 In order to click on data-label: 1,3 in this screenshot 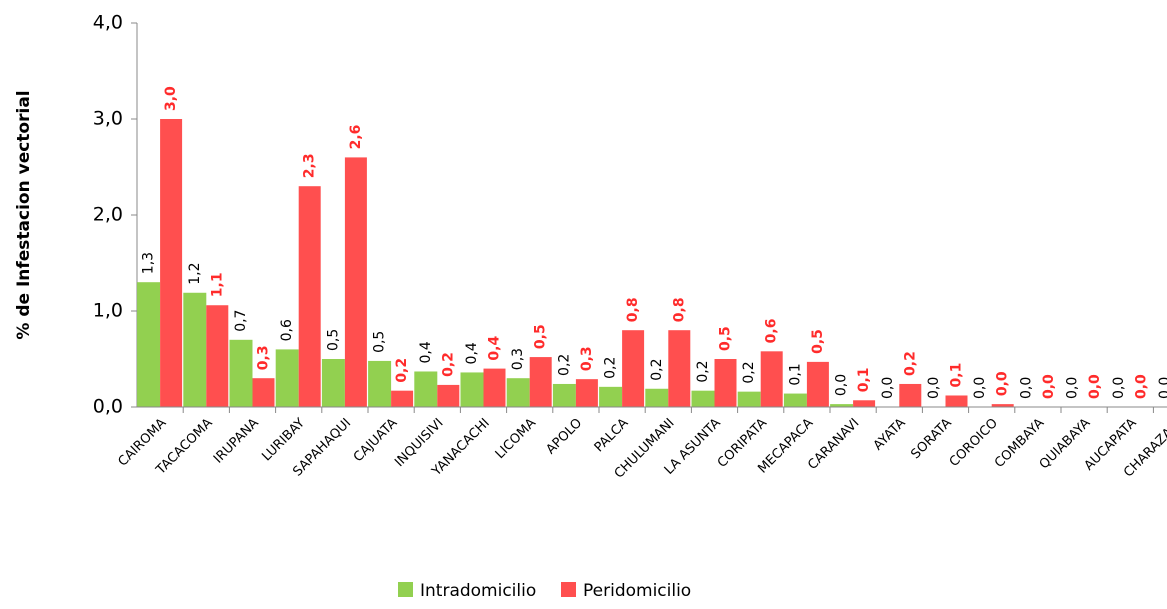, I will do `click(149, 263)`.